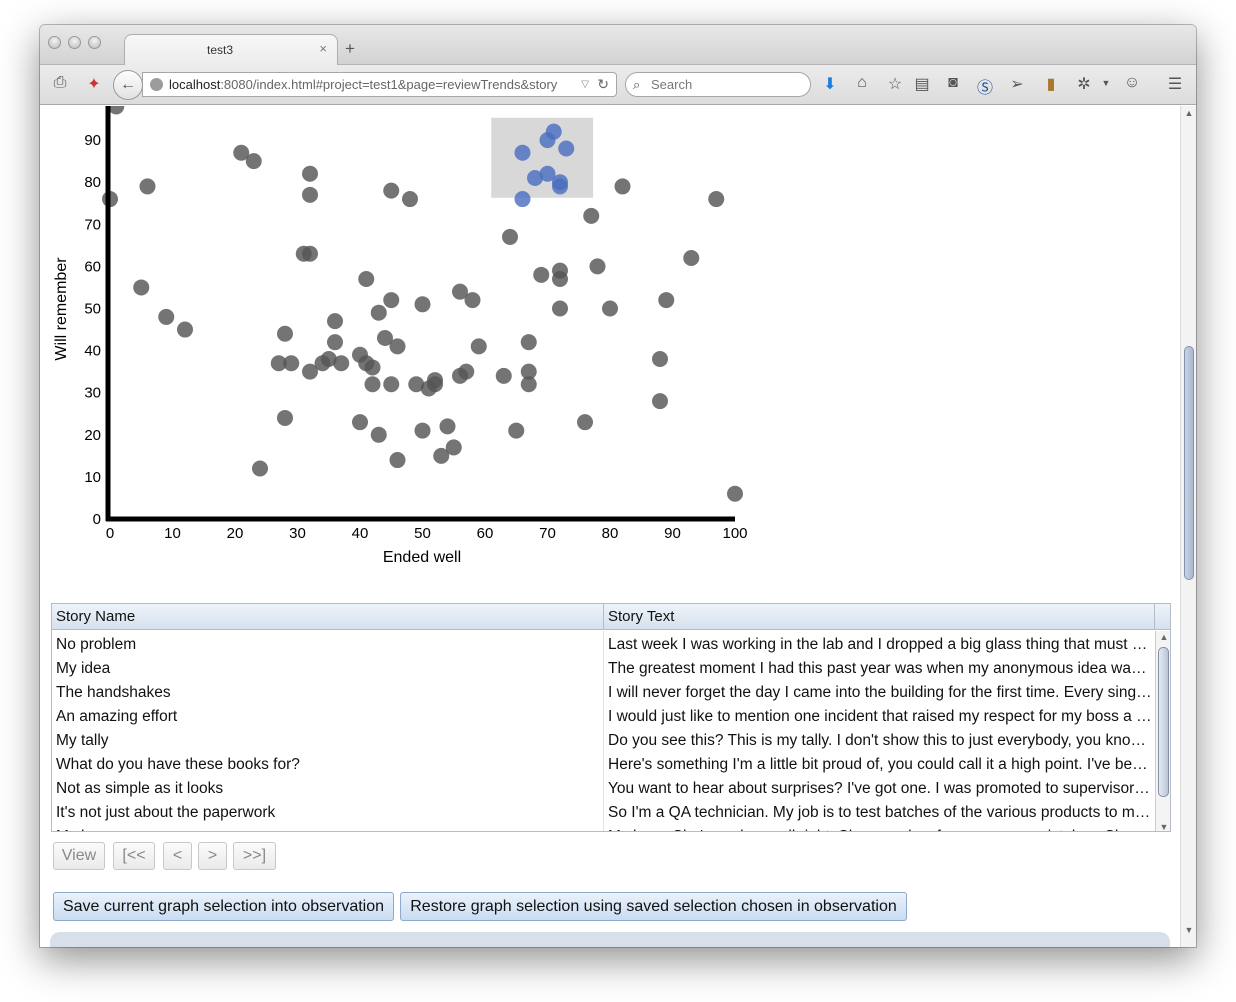 This screenshot has height=1002, width=1236. Describe the element at coordinates (862, 82) in the screenshot. I see `home-icon: ⌂` at that location.